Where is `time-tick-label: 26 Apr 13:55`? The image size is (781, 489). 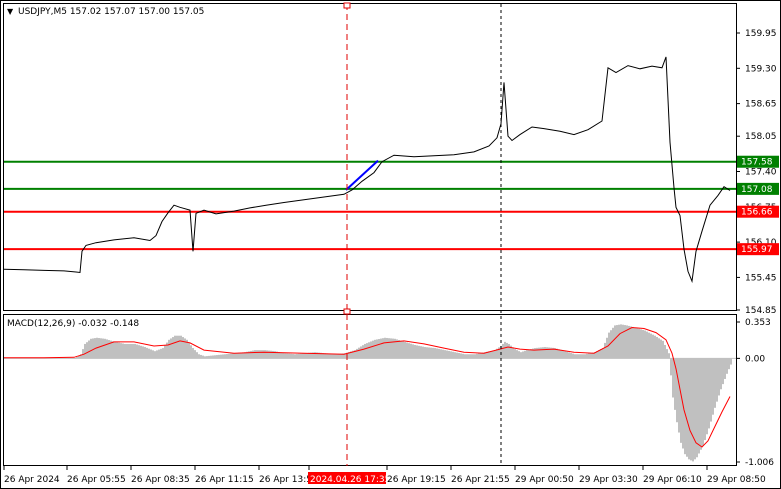
time-tick-label: 26 Apr 13:55 is located at coordinates (288, 480).